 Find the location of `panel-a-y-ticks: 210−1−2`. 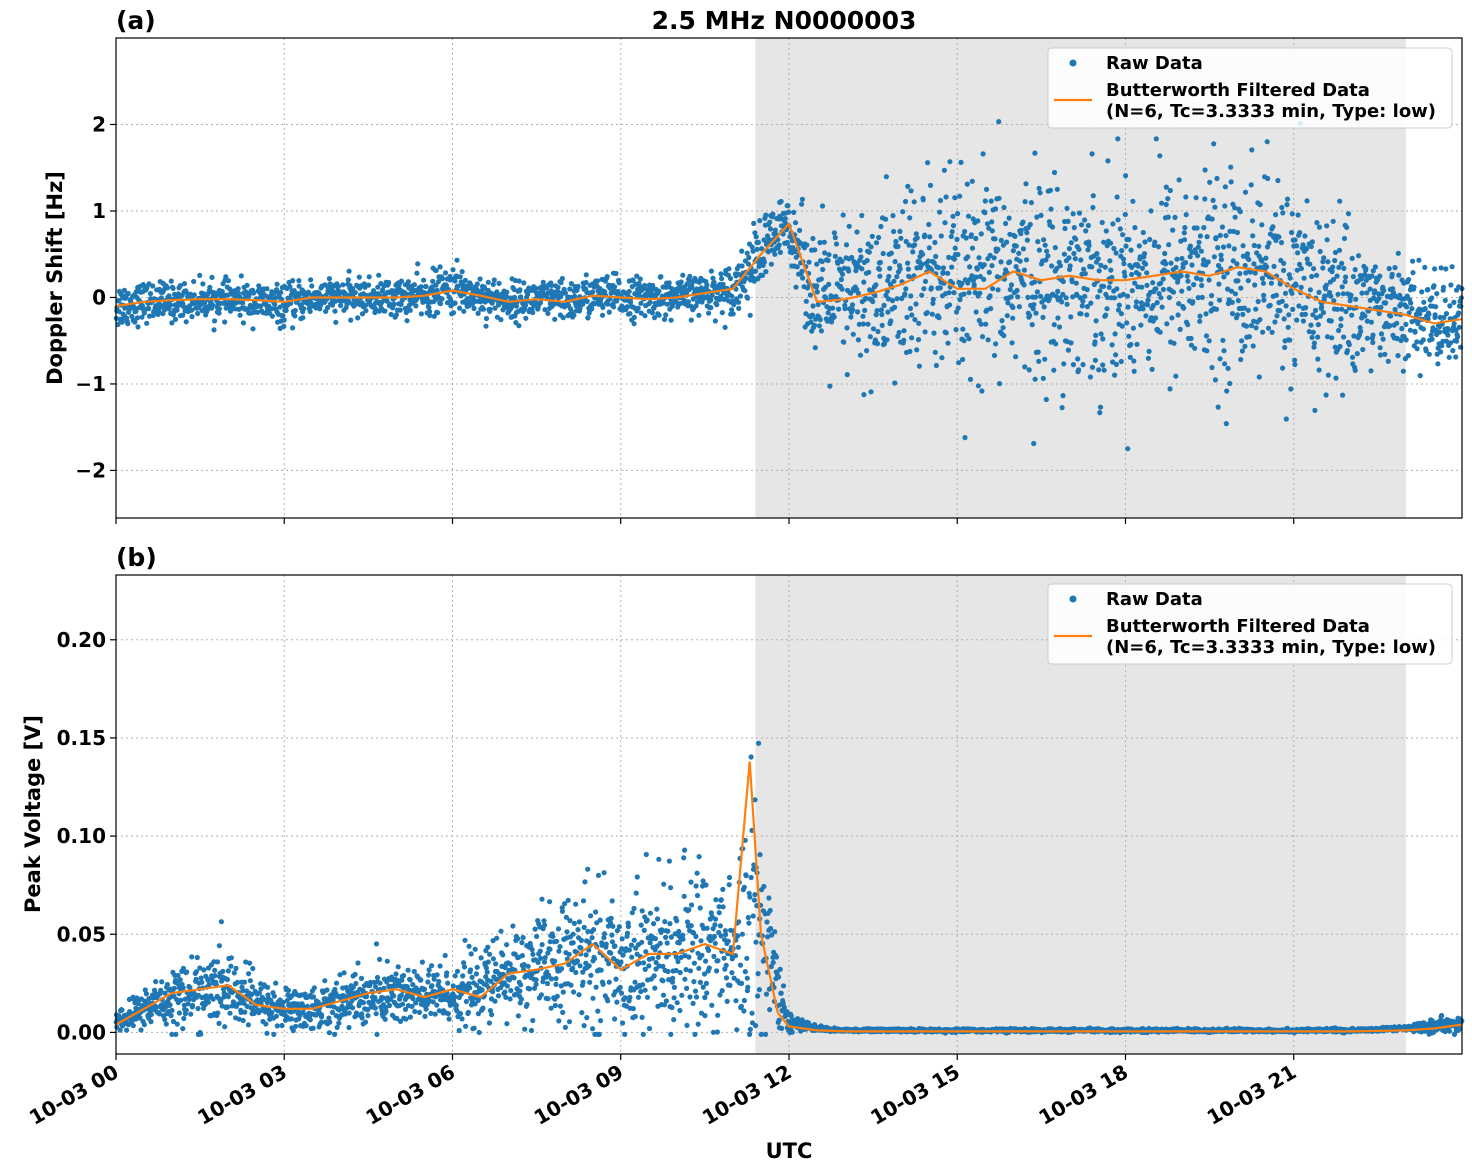

panel-a-y-ticks: 210−1−2 is located at coordinates (95, 297).